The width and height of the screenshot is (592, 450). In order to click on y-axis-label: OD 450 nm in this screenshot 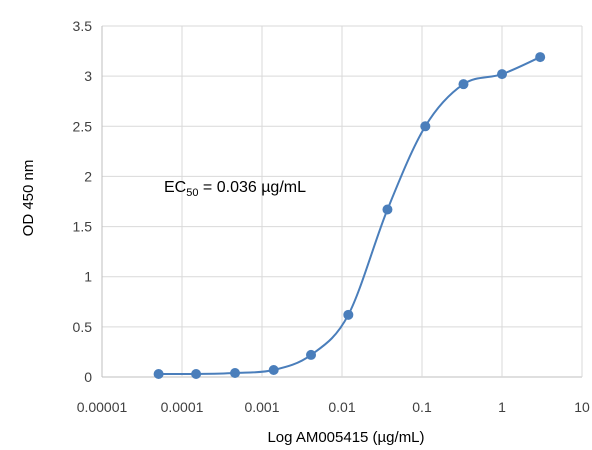, I will do `click(28, 198)`.